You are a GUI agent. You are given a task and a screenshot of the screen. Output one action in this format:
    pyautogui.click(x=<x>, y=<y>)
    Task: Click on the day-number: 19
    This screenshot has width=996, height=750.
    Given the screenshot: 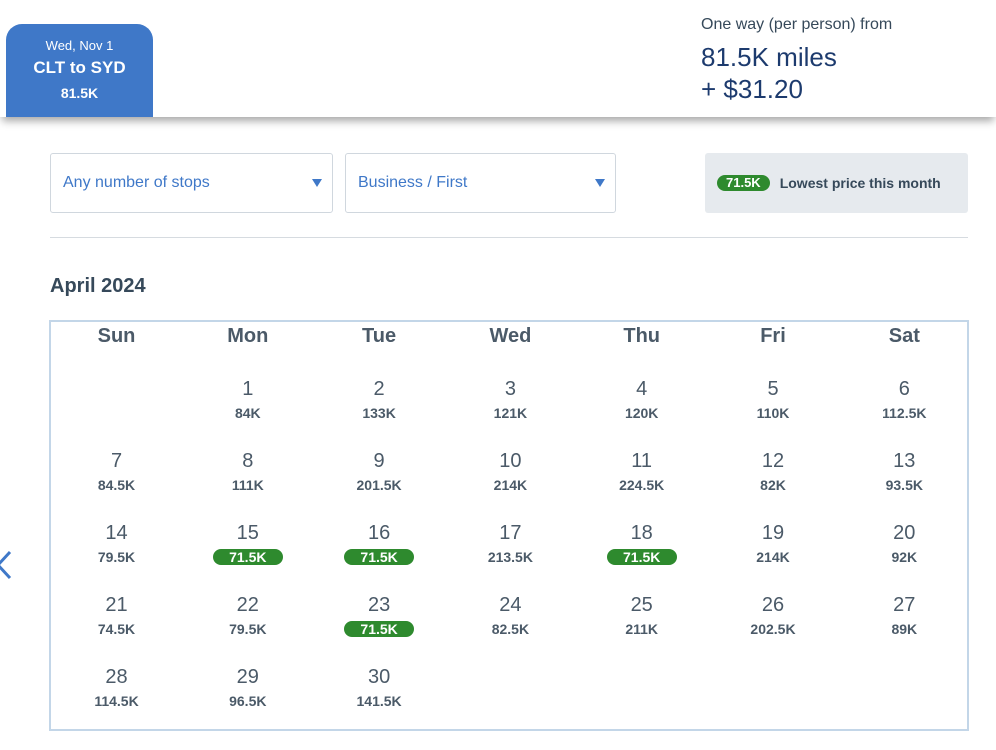 What is the action you would take?
    pyautogui.click(x=773, y=533)
    